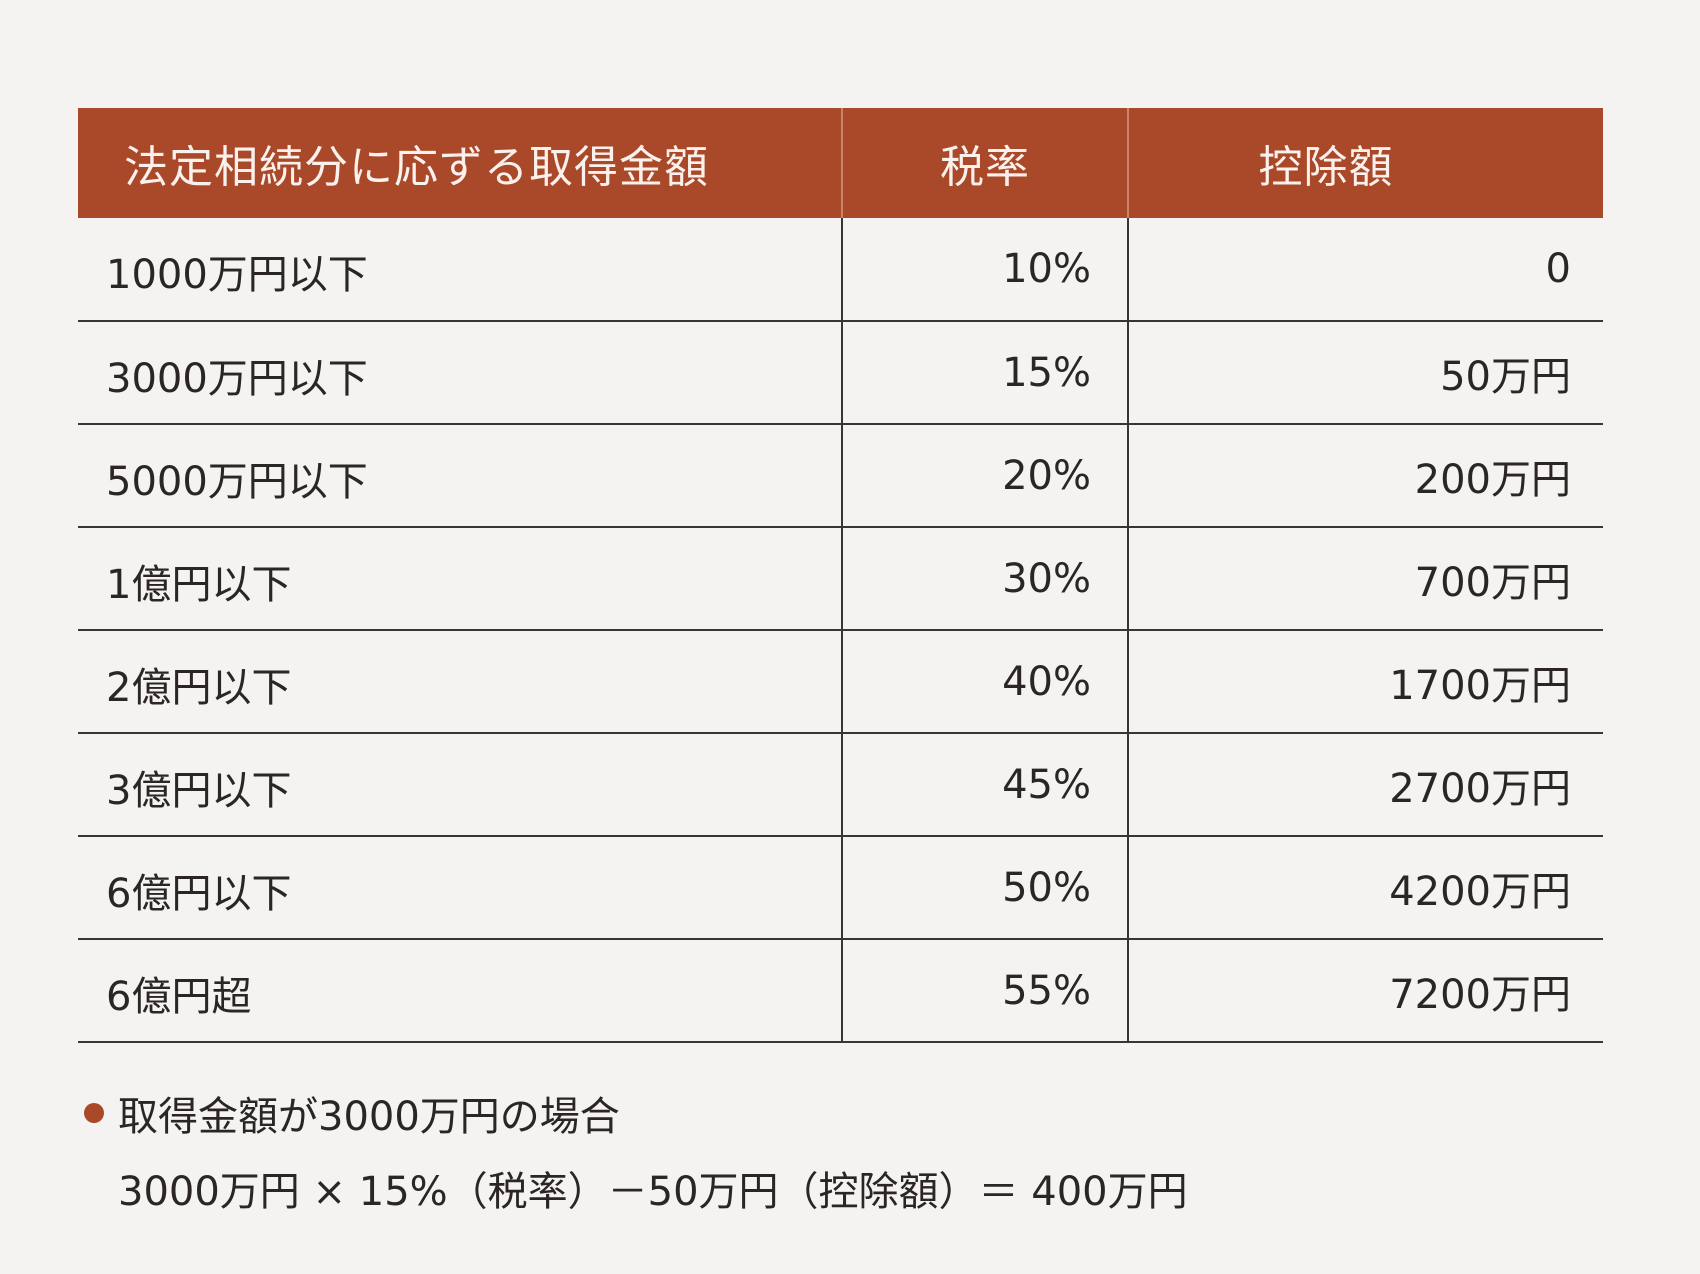 The width and height of the screenshot is (1700, 1274). I want to click on row-amount: 2億円以下, so click(460, 682).